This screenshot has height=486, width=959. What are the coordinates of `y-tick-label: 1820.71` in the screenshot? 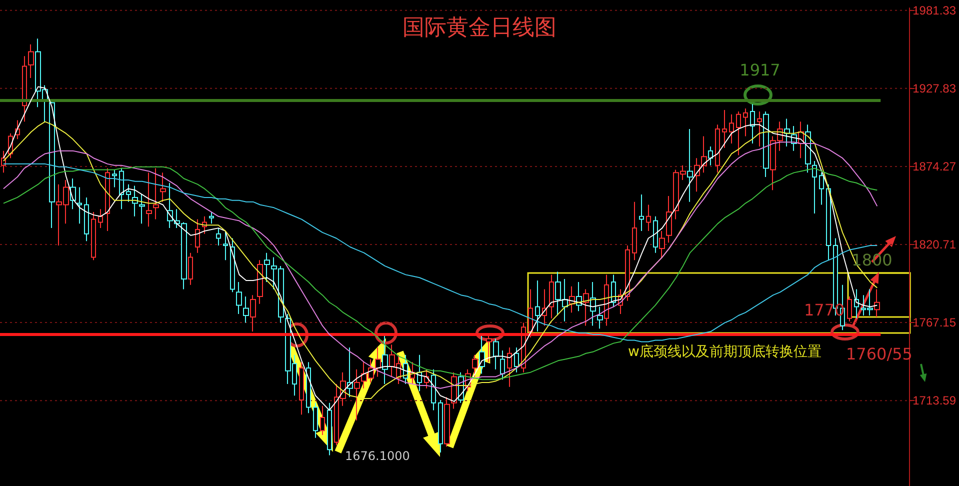 It's located at (934, 245).